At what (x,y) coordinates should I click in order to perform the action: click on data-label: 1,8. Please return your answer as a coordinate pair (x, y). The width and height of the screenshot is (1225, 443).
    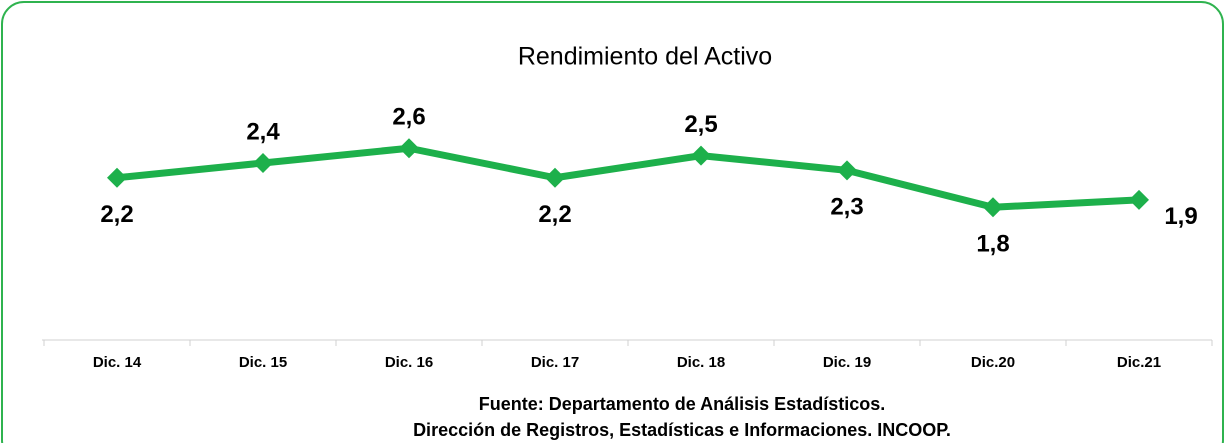
    Looking at the image, I should click on (992, 244).